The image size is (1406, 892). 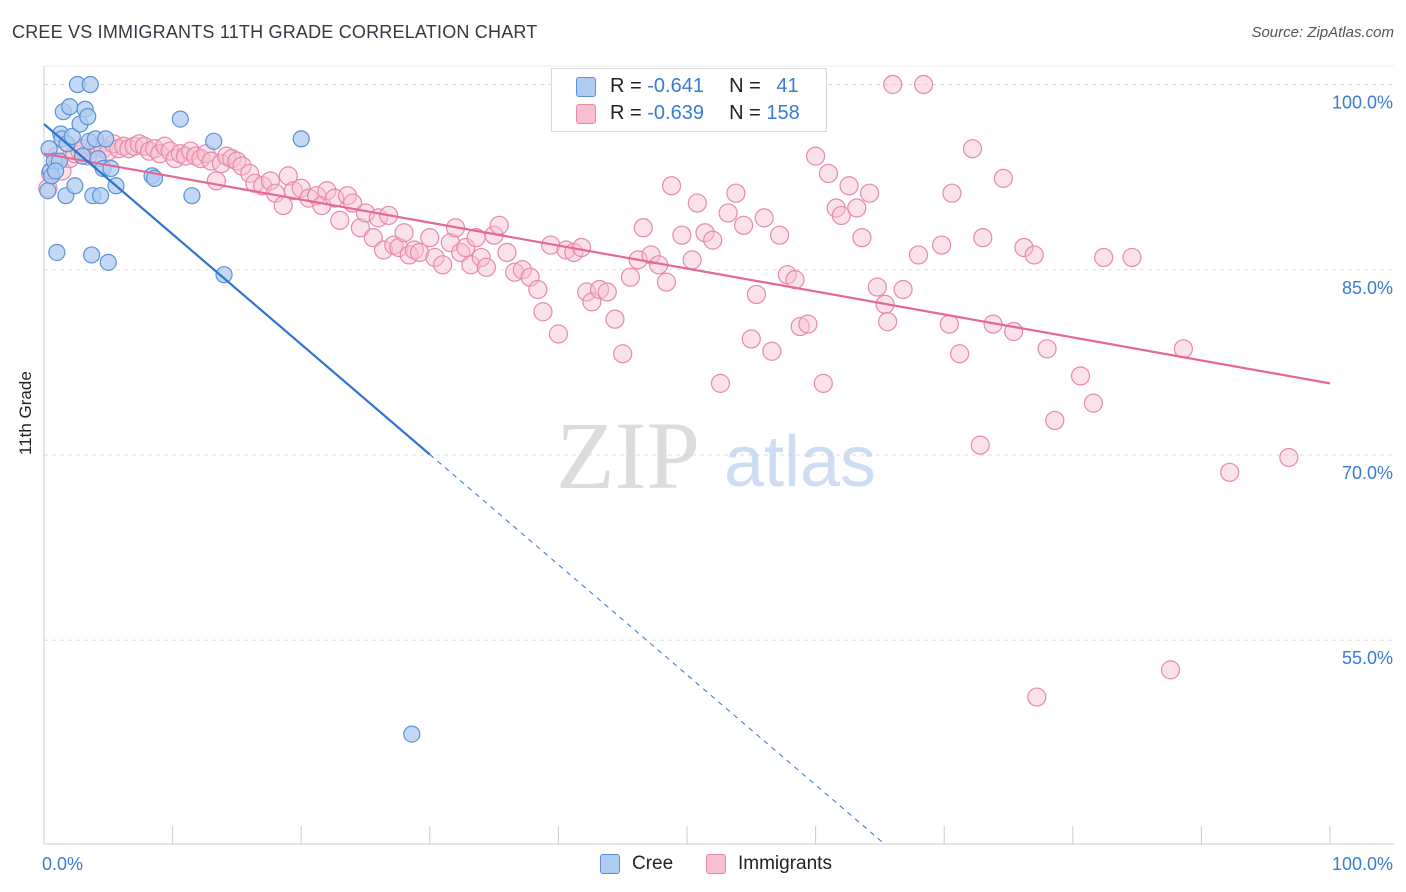 I want to click on watermark: ZIP atlas, so click(x=716, y=455).